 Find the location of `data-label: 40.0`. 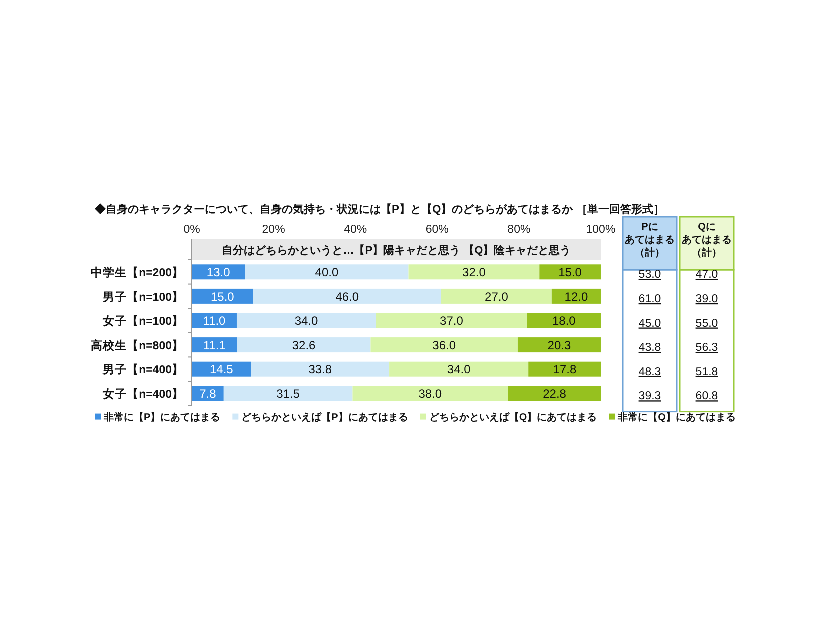

data-label: 40.0 is located at coordinates (327, 272).